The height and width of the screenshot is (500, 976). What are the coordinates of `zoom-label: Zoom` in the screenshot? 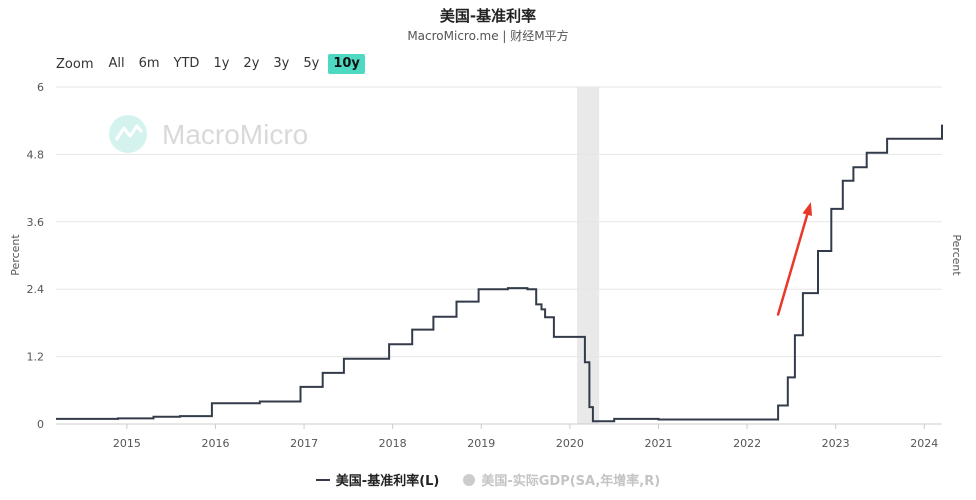 It's located at (75, 64).